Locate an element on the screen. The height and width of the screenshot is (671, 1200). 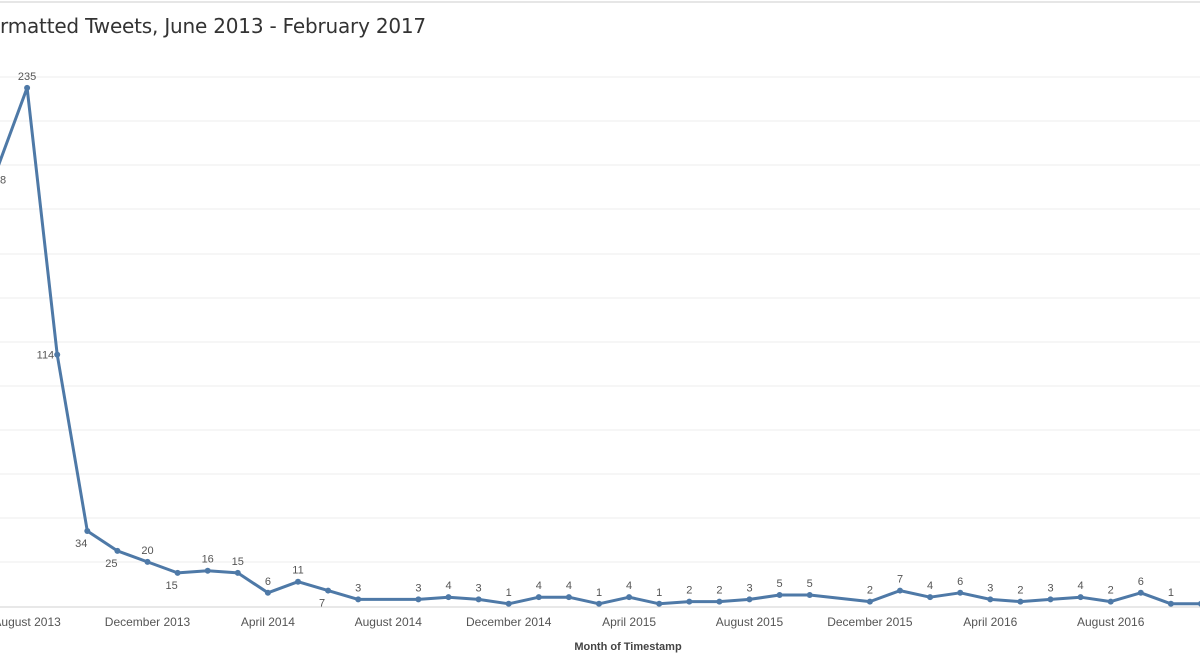
data-label: 235 is located at coordinates (27, 77).